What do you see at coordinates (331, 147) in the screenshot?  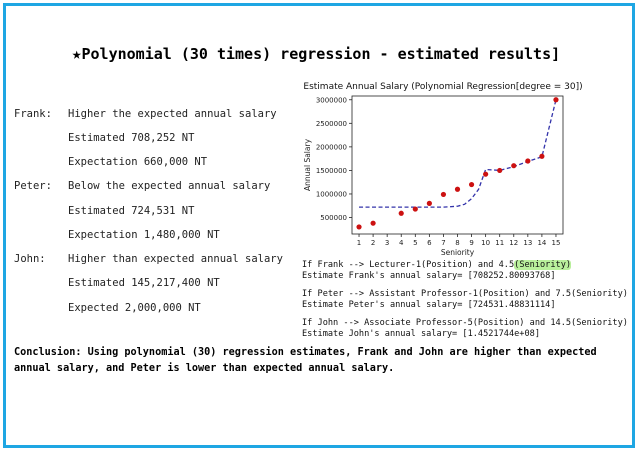 I see `y-tick-label: 2000000` at bounding box center [331, 147].